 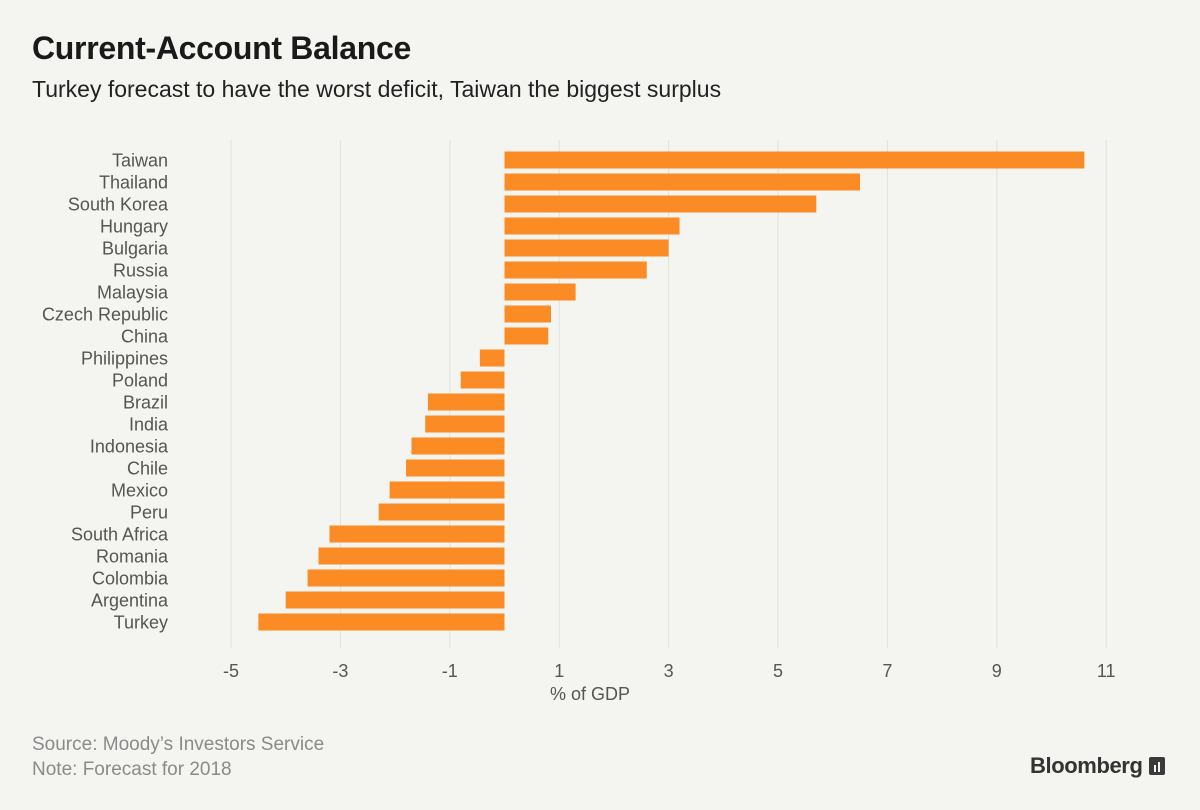 I want to click on x-tick-label: 11, so click(x=1106, y=671).